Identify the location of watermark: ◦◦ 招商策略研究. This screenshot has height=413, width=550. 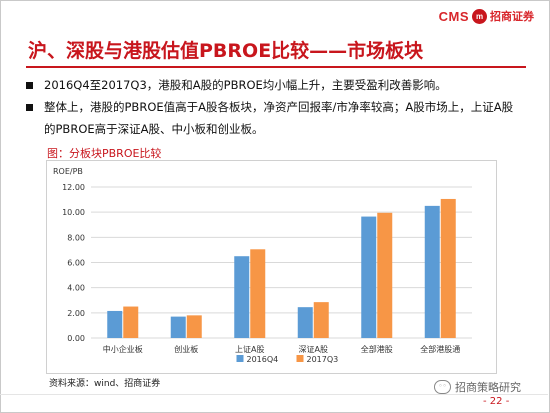
(477, 387).